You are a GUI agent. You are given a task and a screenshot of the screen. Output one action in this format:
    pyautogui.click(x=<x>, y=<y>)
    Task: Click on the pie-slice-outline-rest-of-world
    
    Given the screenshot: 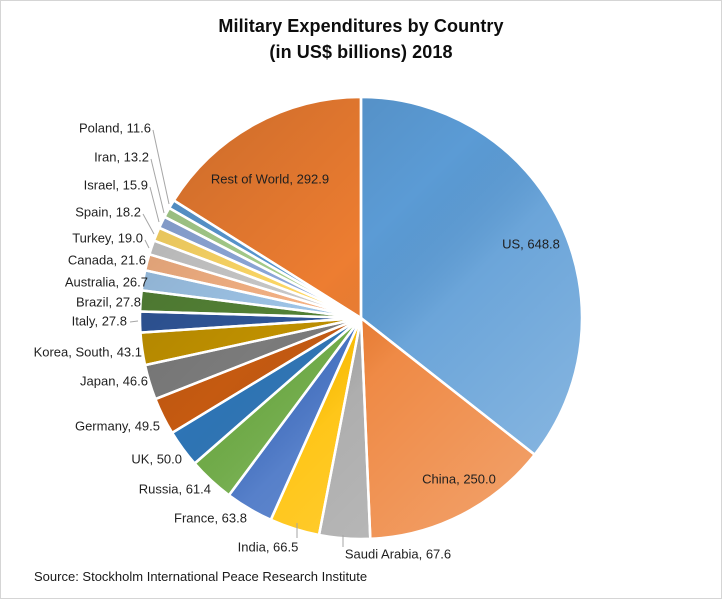 What is the action you would take?
    pyautogui.click(x=267, y=207)
    